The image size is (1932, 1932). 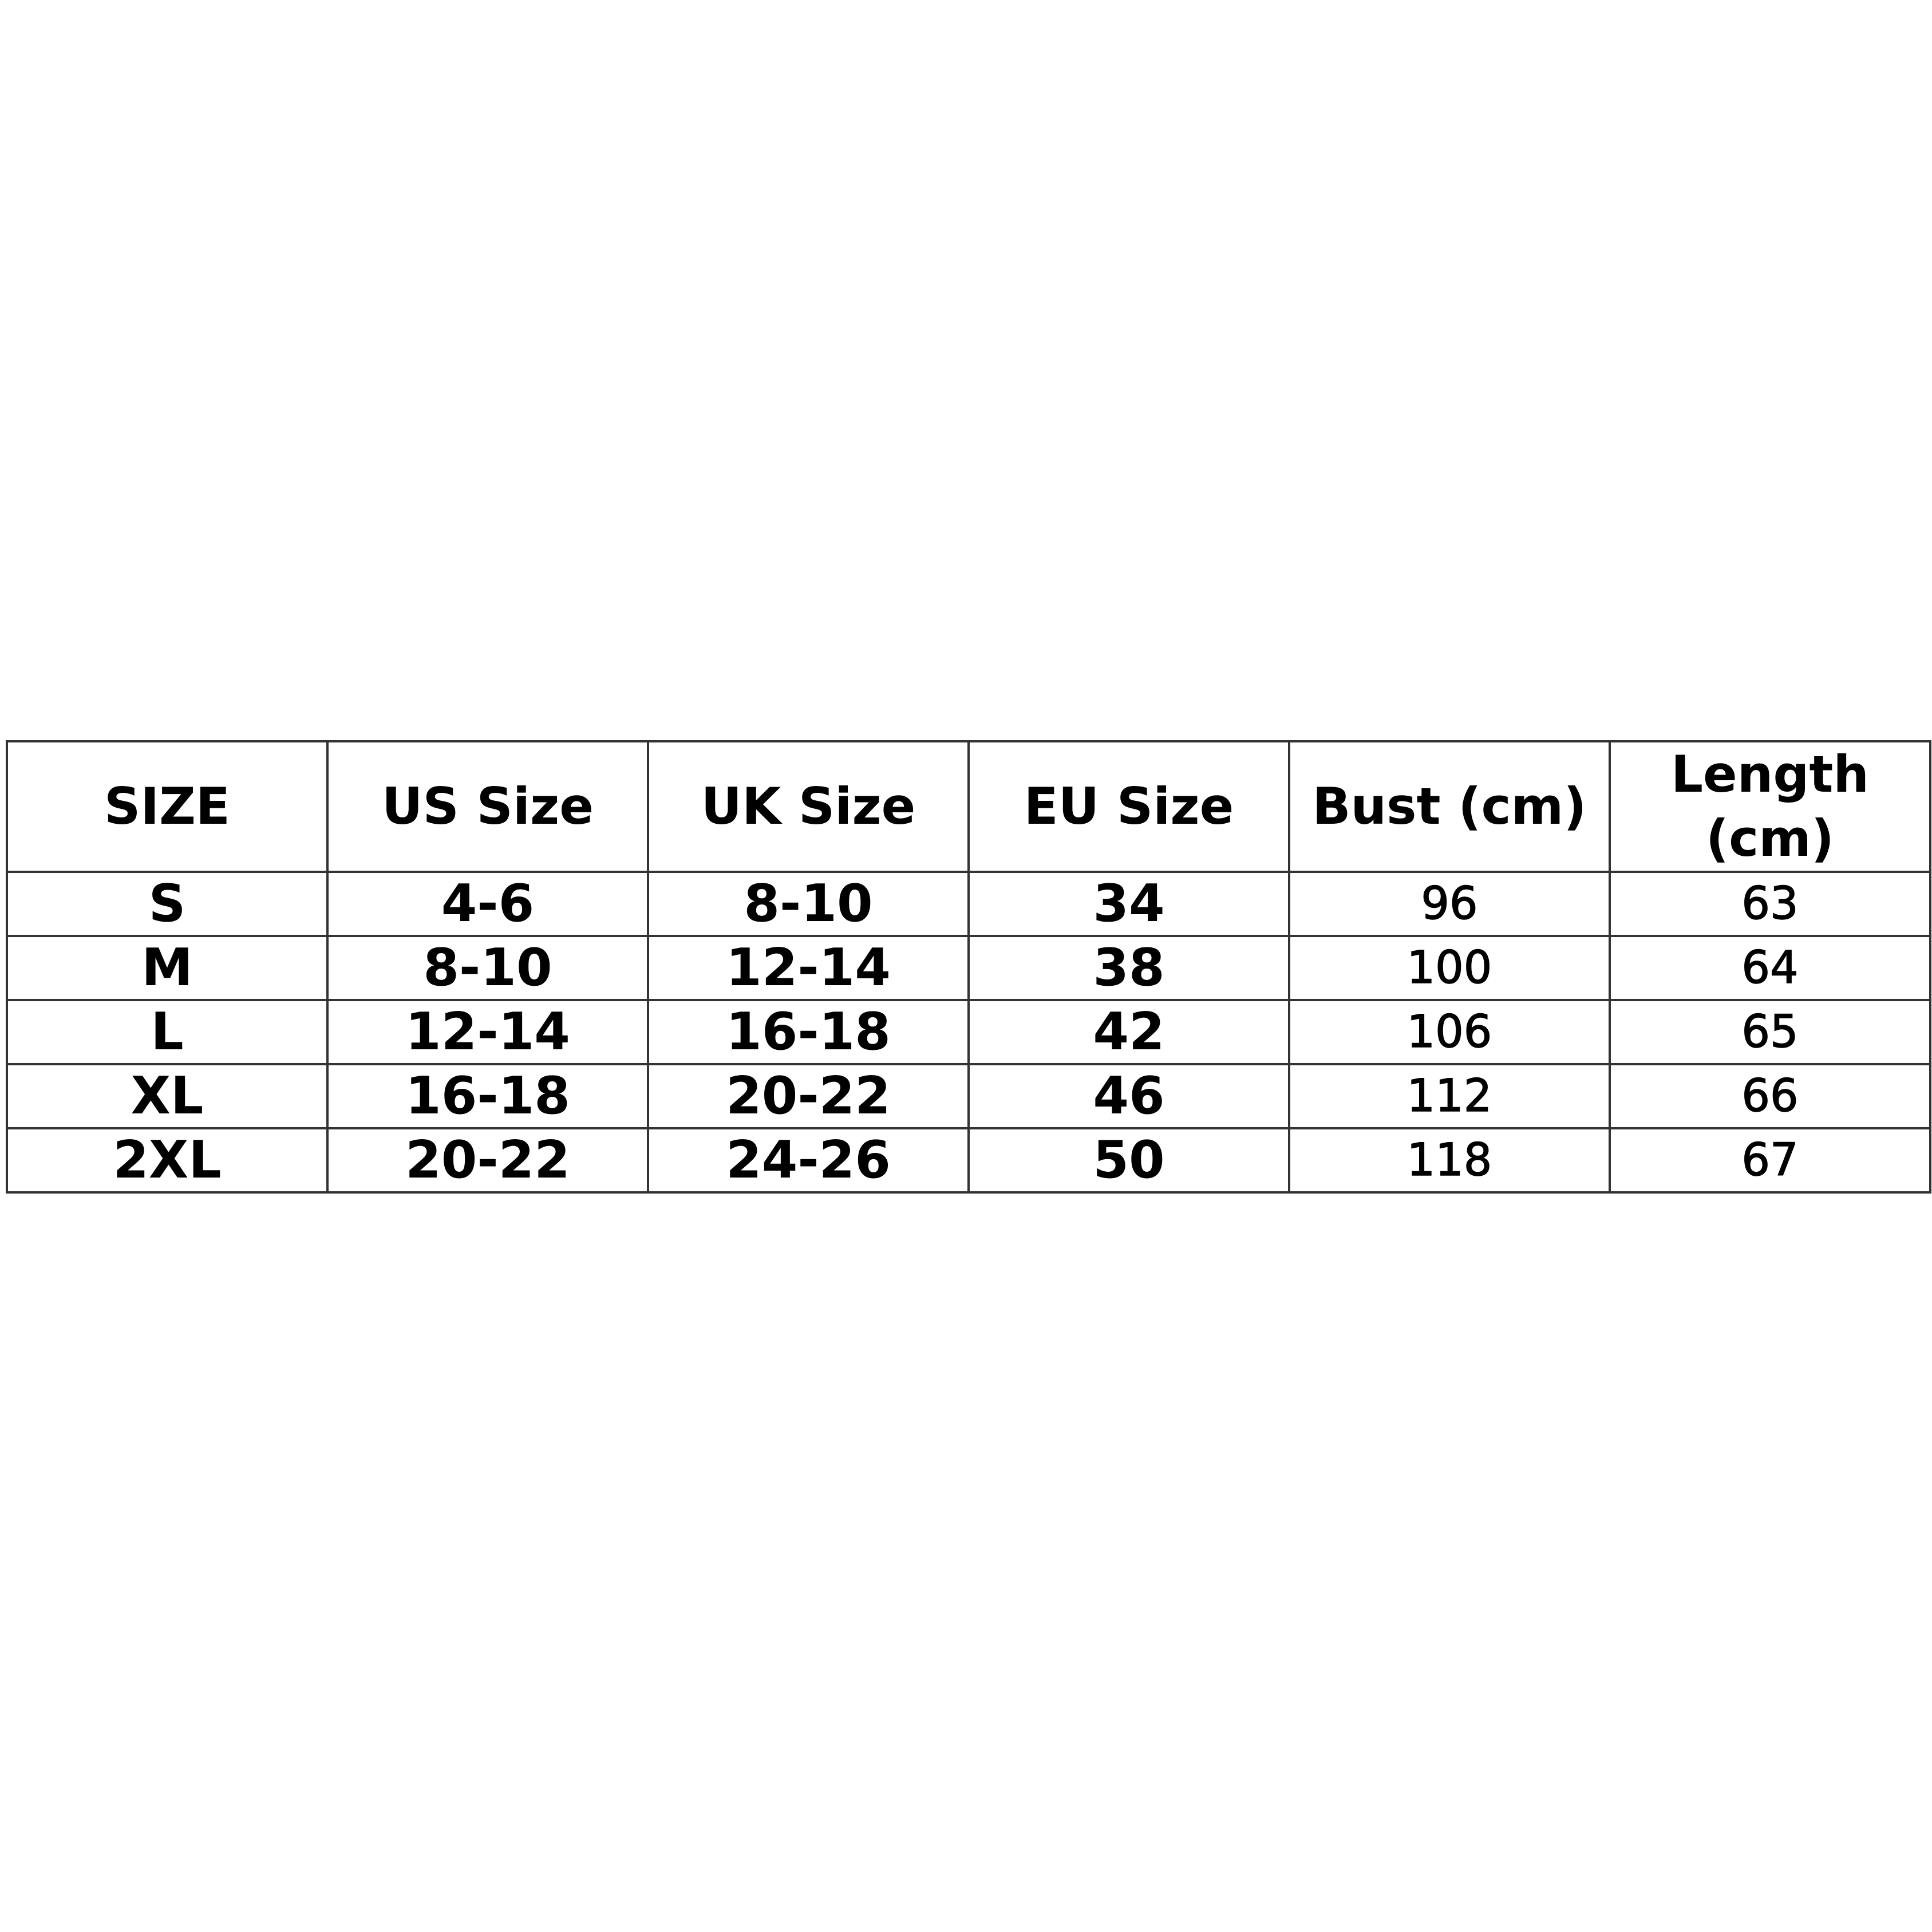 What do you see at coordinates (167, 1032) in the screenshot?
I see `cell-size: L` at bounding box center [167, 1032].